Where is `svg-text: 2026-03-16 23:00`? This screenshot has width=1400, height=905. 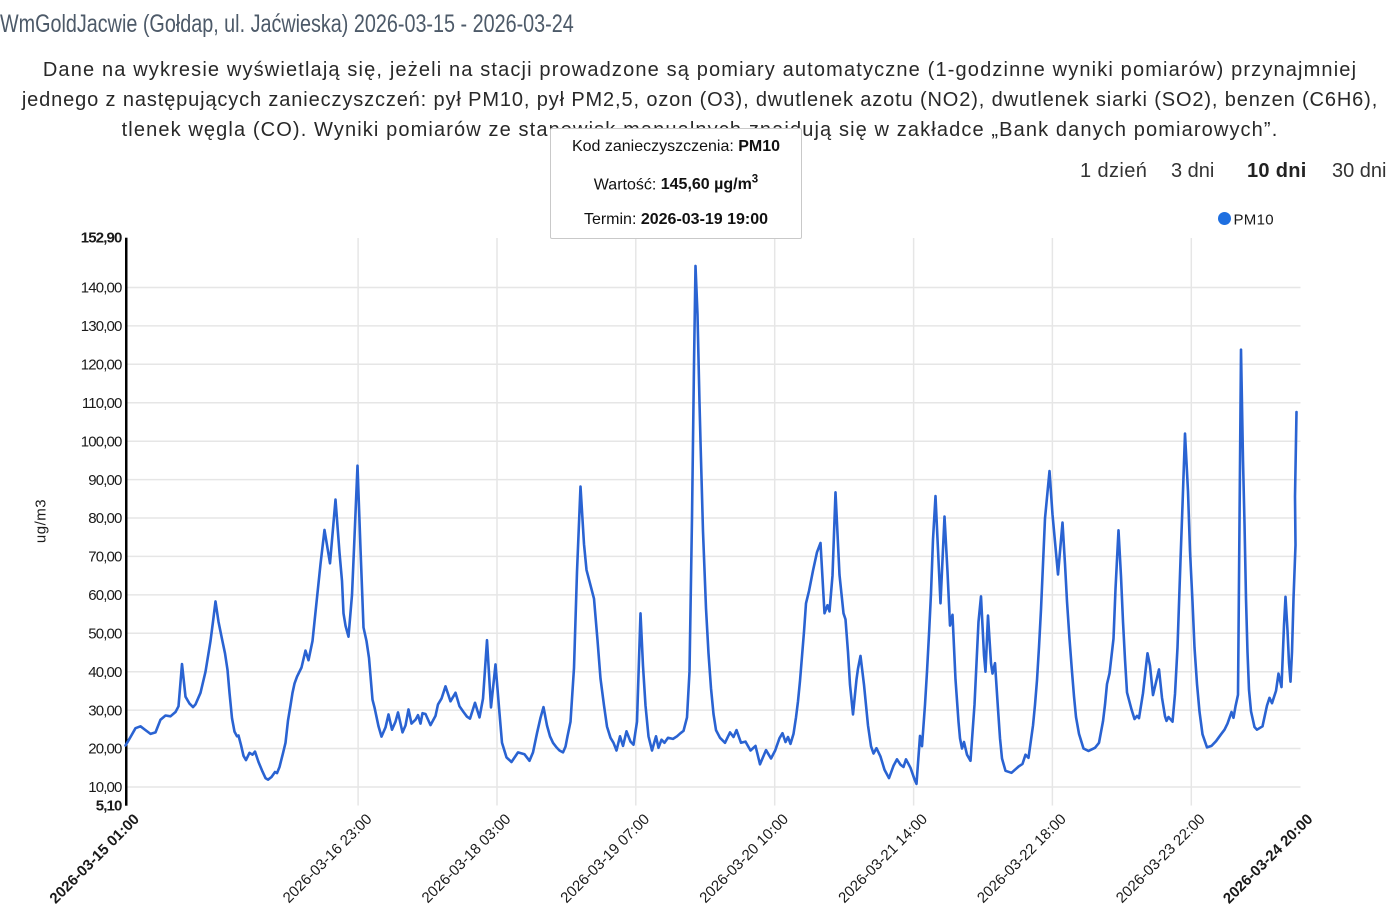
svg-text: 2026-03-16 23:00 is located at coordinates (328, 858).